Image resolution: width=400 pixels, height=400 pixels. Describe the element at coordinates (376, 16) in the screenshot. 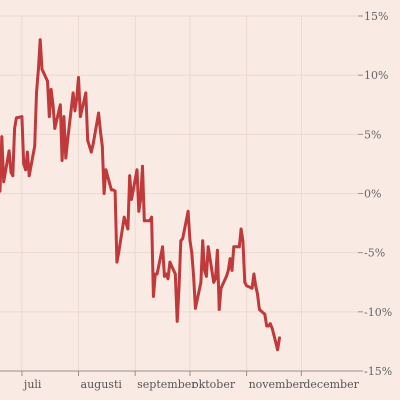

I see `y-tick-label: 15%` at that location.